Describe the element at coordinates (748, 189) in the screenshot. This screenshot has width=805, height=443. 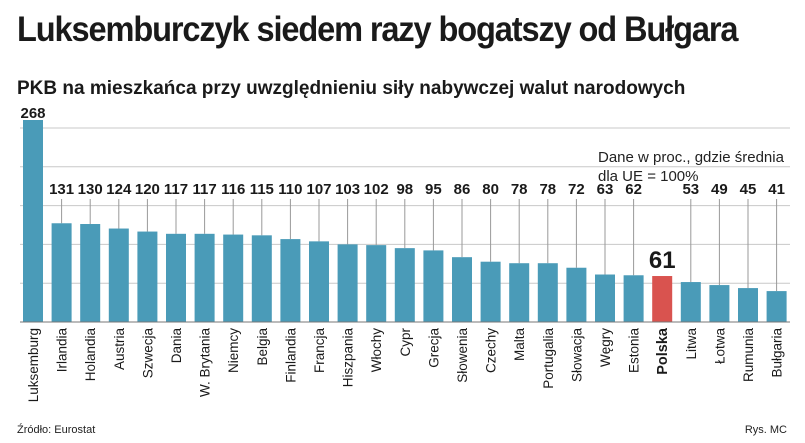
I see `value-label-25: 45` at that location.